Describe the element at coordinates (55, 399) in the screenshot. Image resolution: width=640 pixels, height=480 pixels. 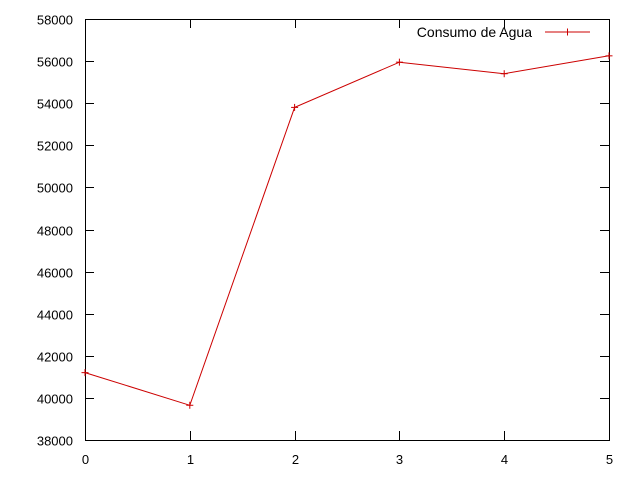
I see `y-tick-label: 40000` at that location.